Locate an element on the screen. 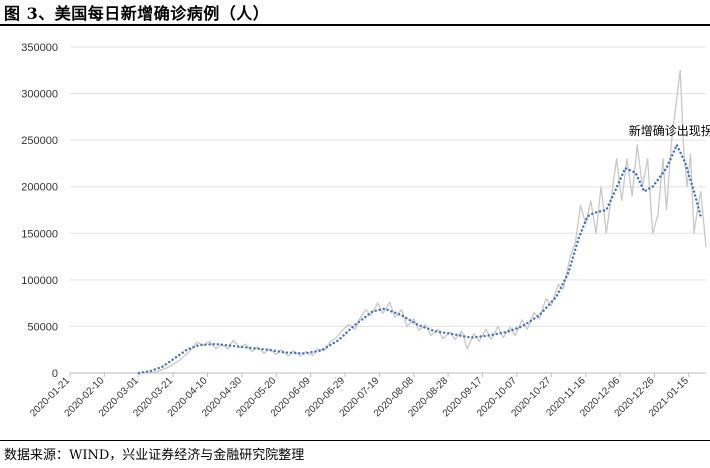 This screenshot has height=468, width=710. y-tick-label: 200000 is located at coordinates (39, 188).